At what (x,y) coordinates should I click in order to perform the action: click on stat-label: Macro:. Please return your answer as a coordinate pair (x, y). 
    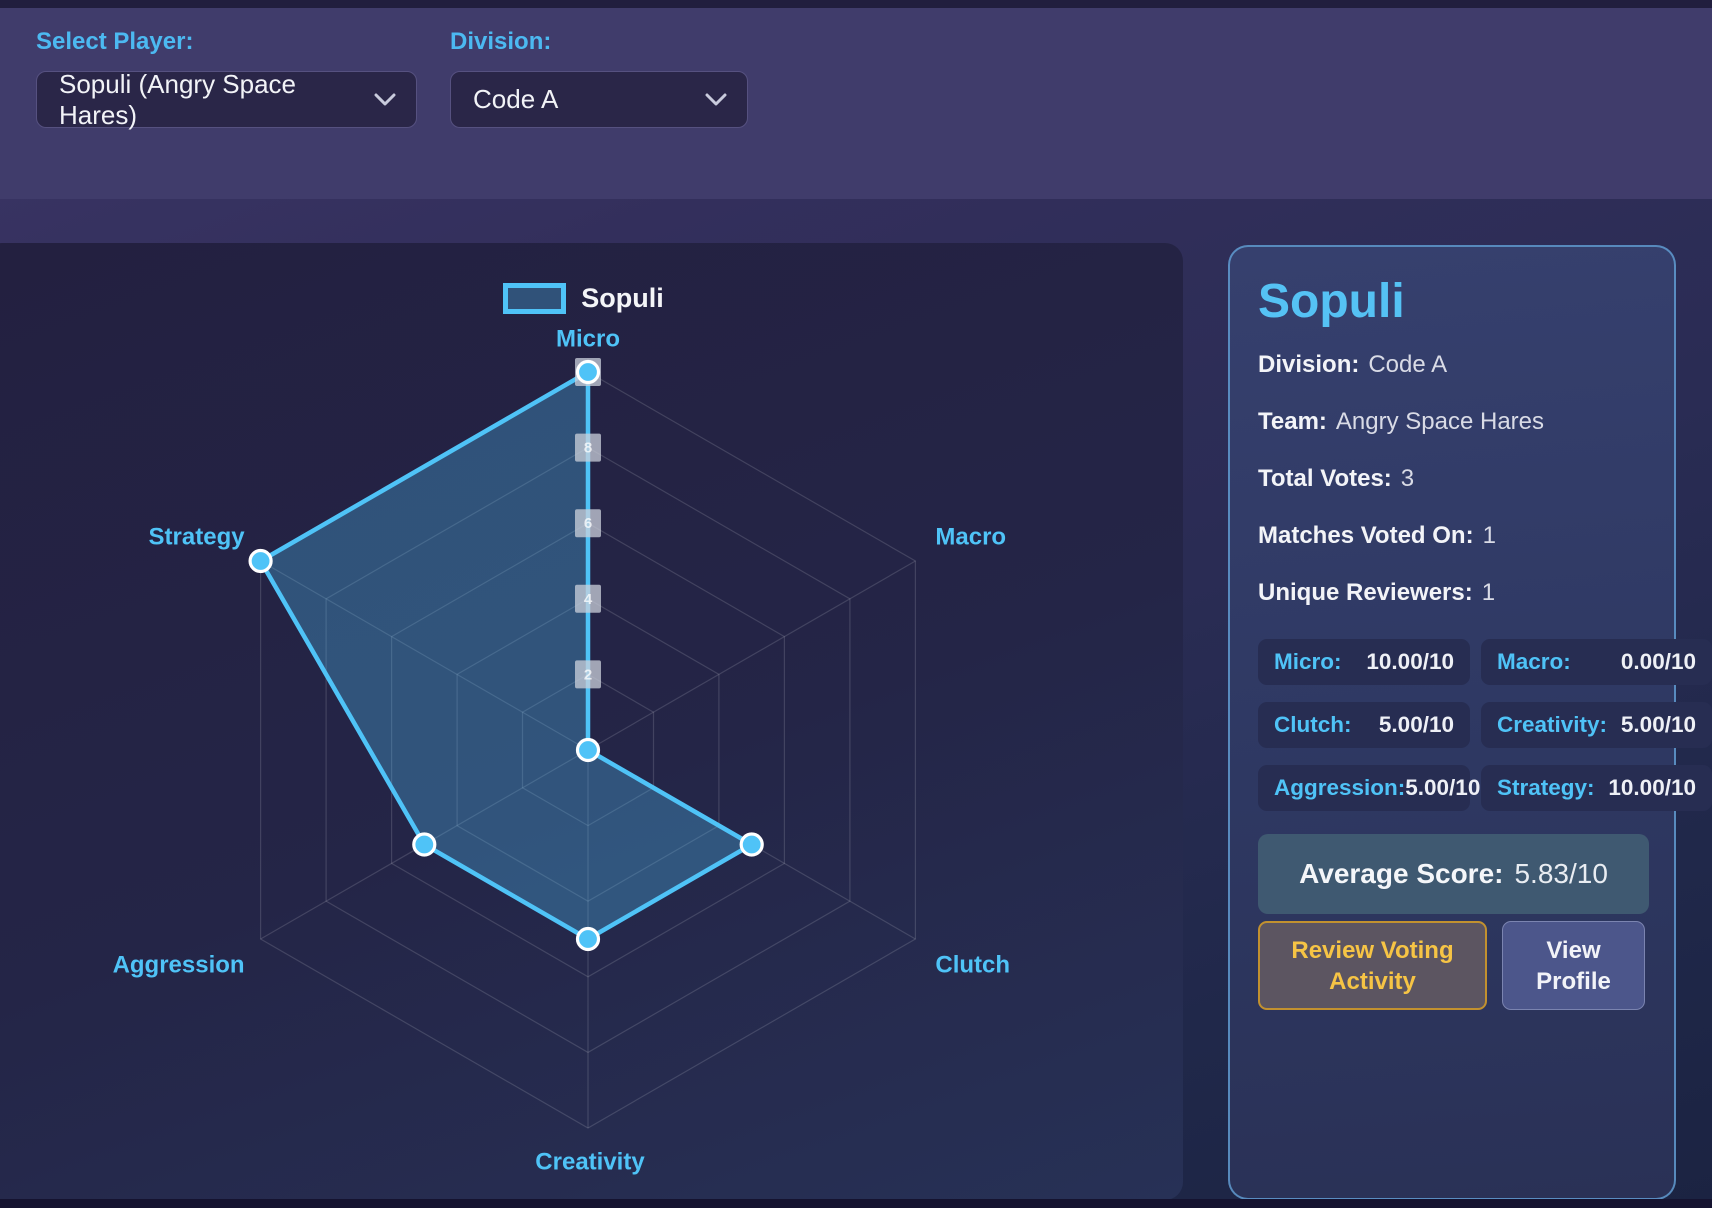
    Looking at the image, I should click on (1534, 662).